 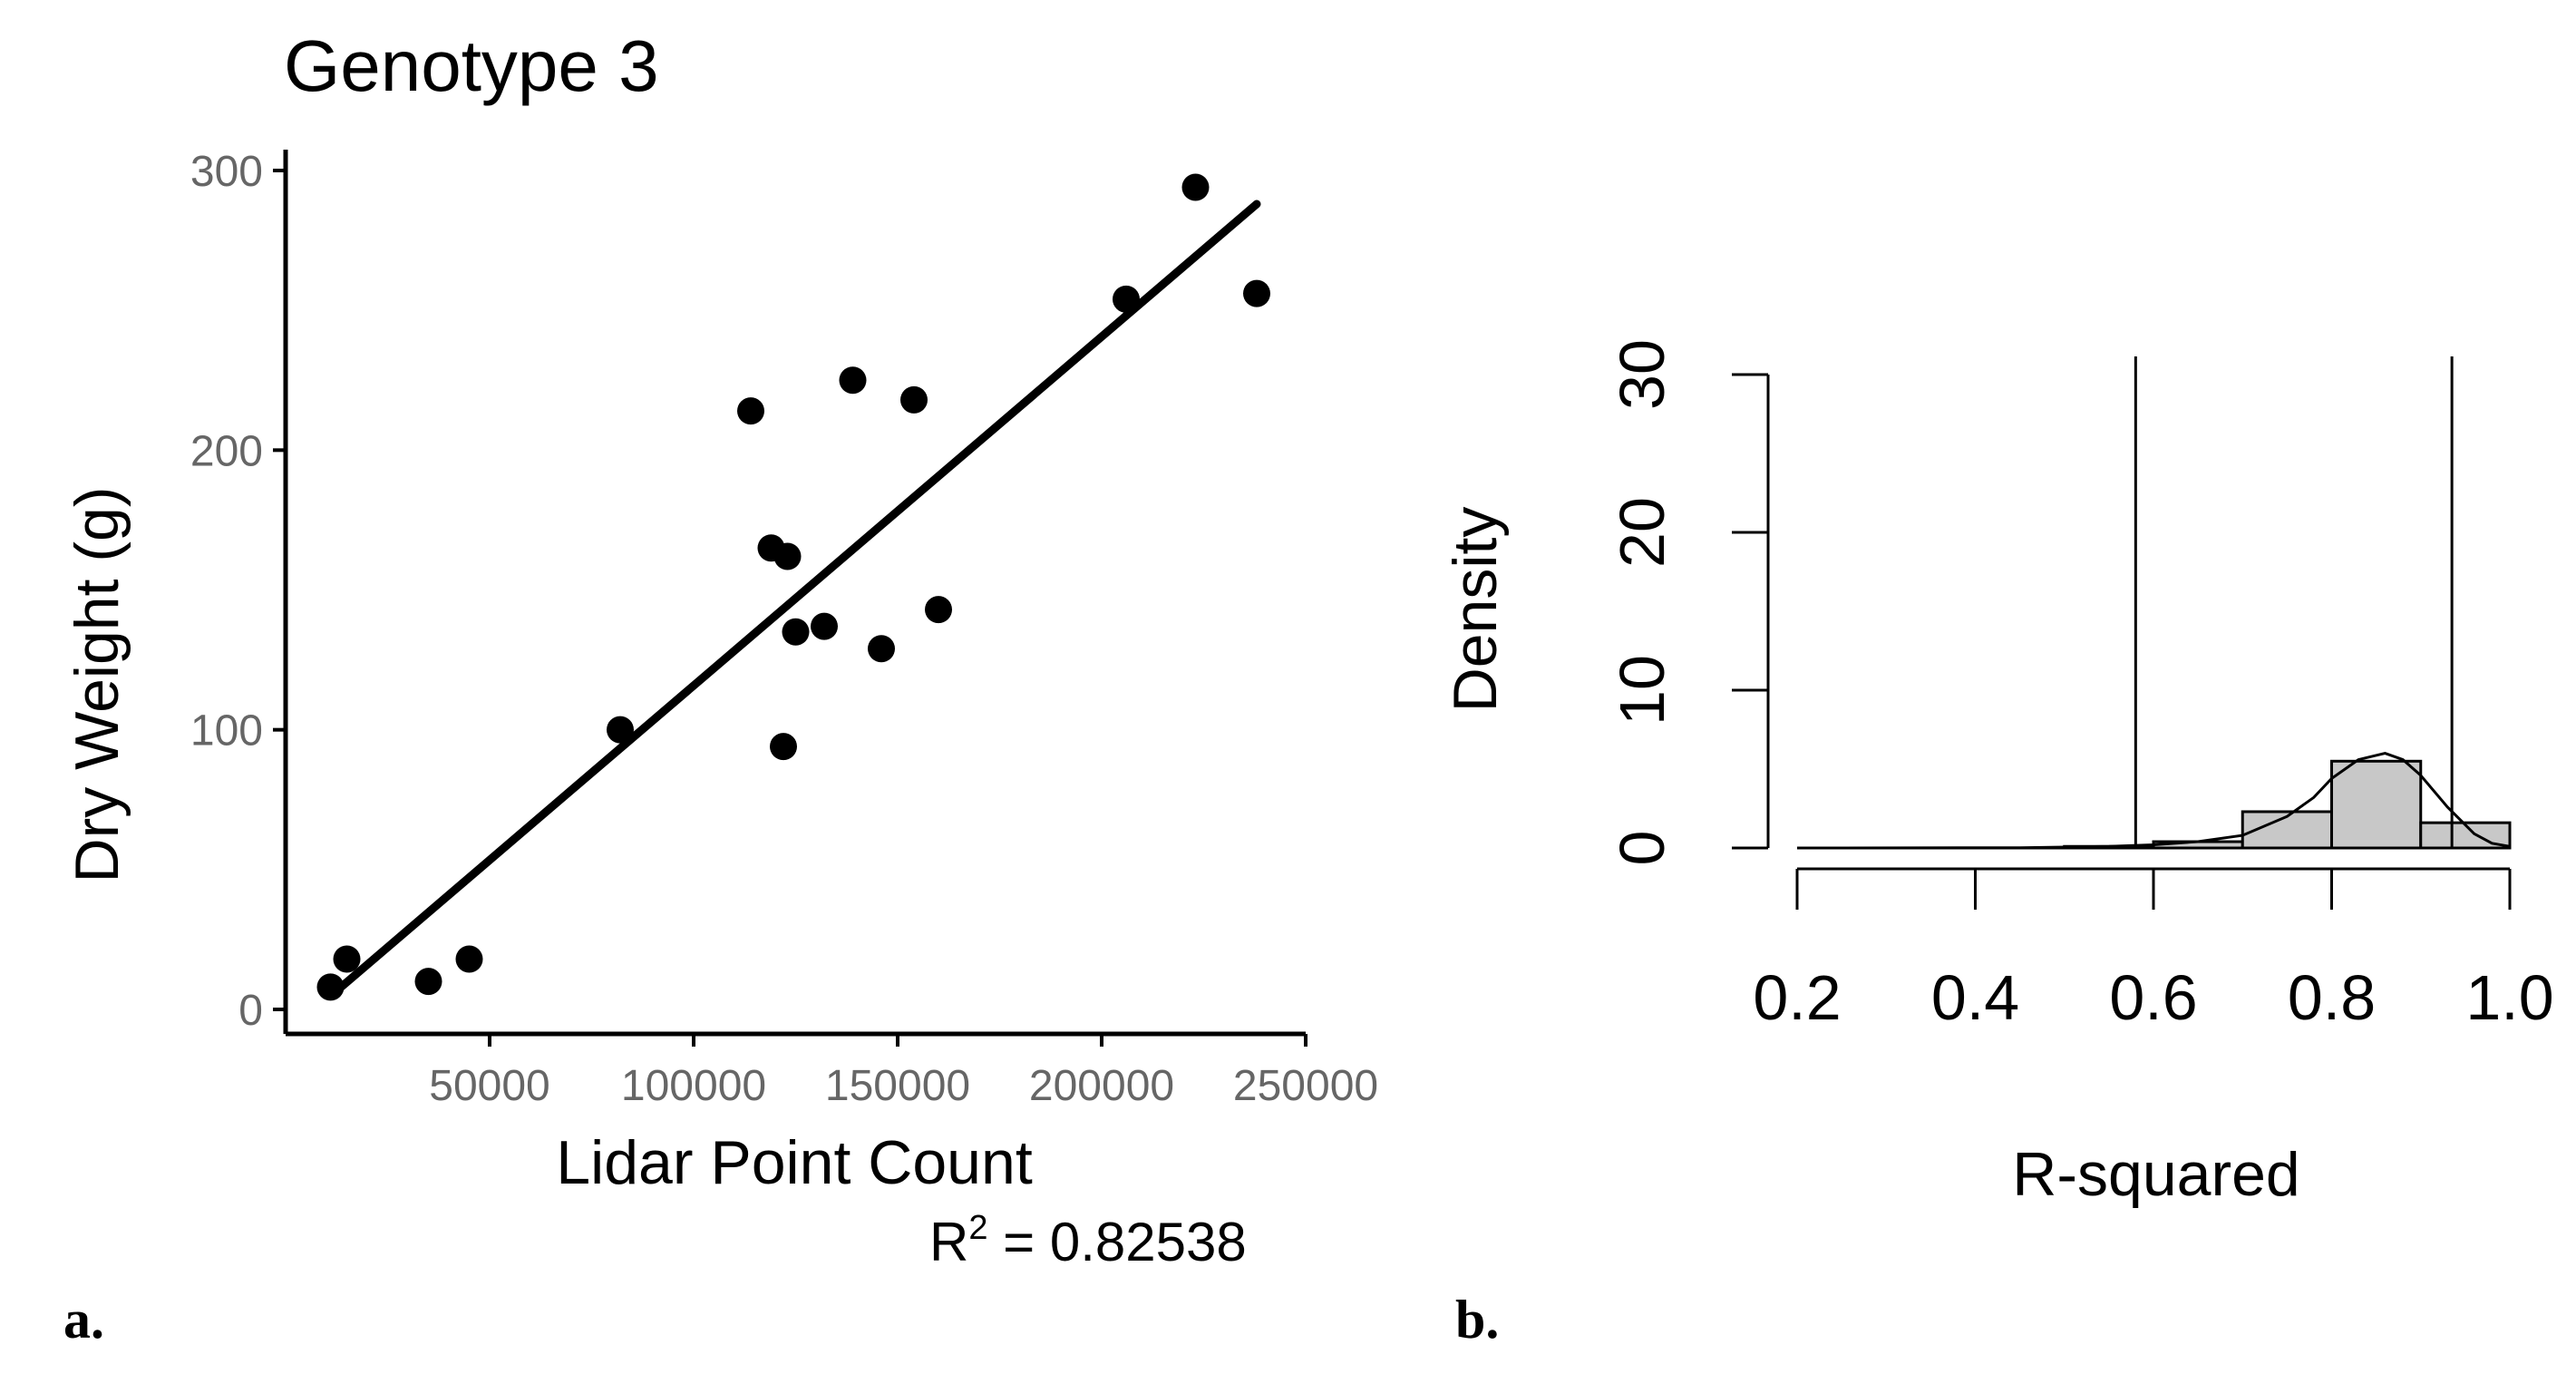 I want to click on x-tick-label: 50000, so click(x=489, y=1086).